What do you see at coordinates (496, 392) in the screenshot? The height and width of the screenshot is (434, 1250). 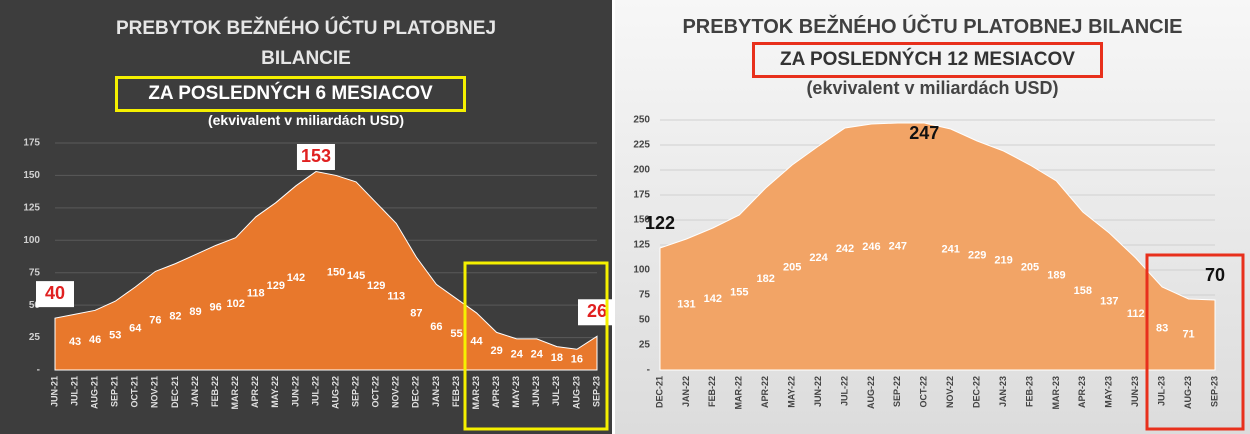 I see `x-tick-label: APR-23` at bounding box center [496, 392].